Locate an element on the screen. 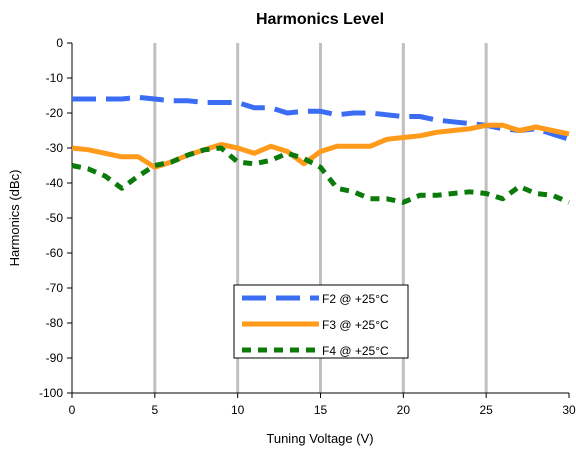  y-axis-label: Harmonics (dBc) is located at coordinates (14, 218).